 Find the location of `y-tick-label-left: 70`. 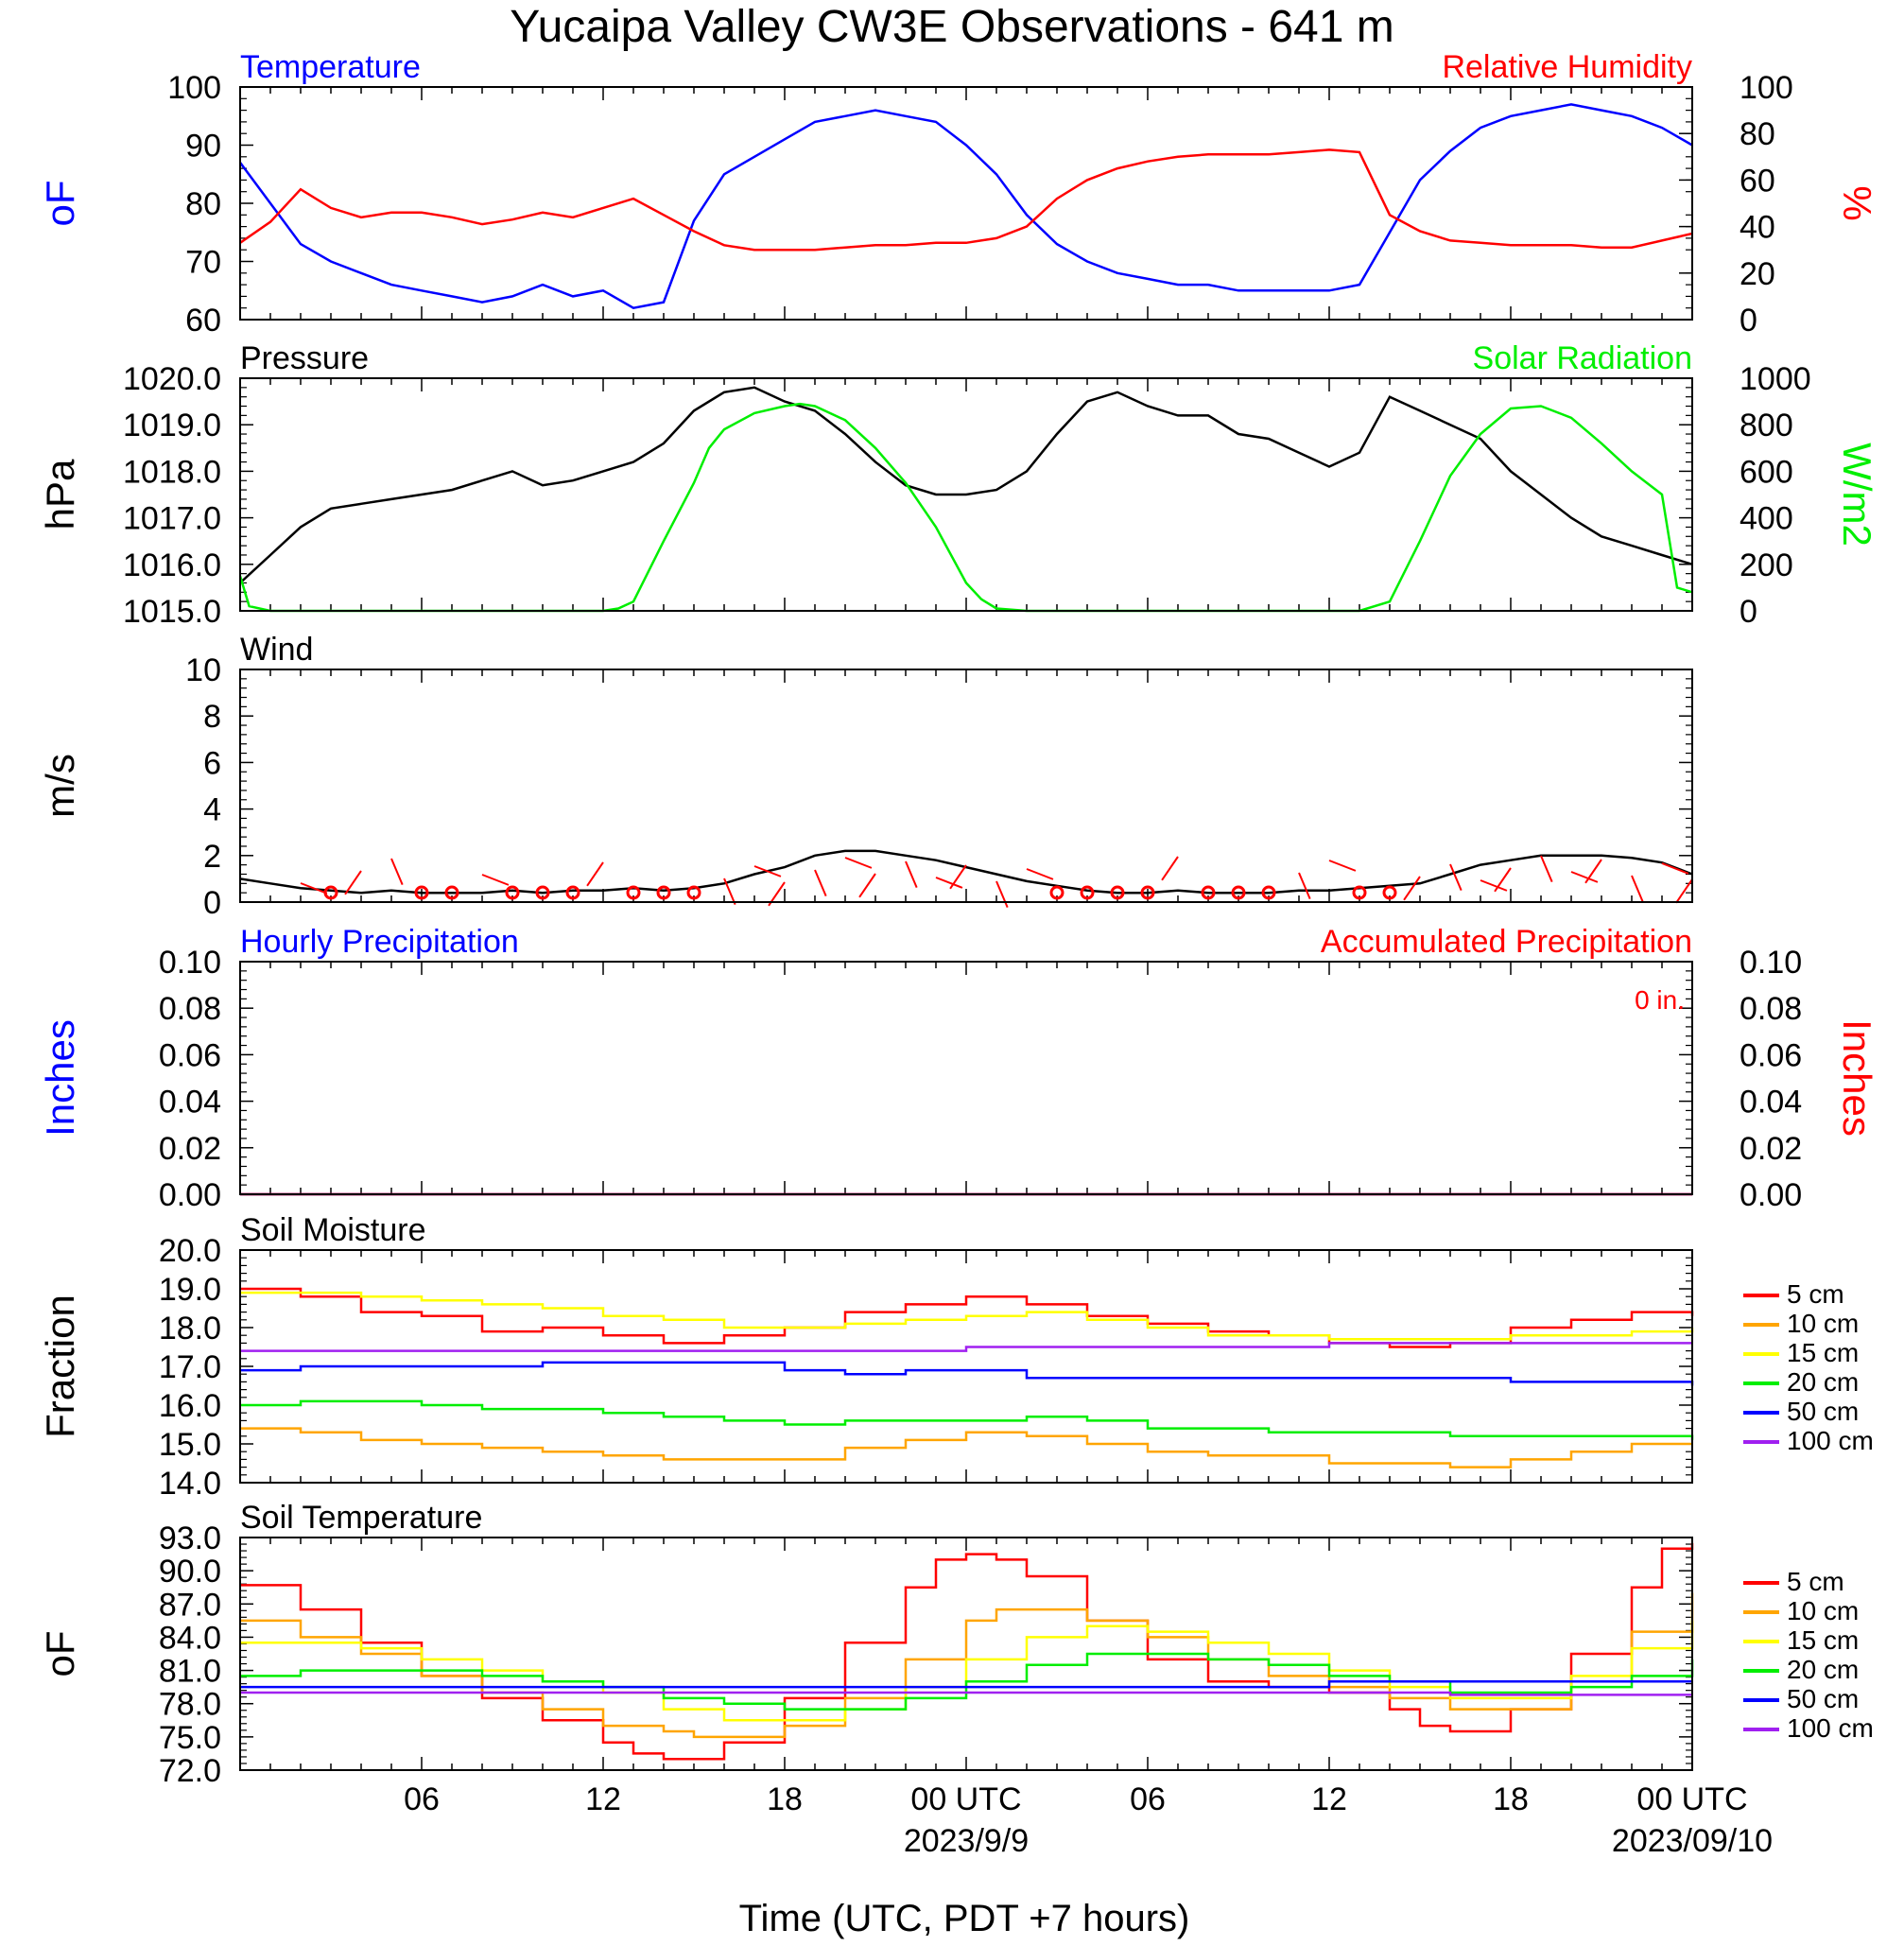

y-tick-label-left: 70 is located at coordinates (203, 263).